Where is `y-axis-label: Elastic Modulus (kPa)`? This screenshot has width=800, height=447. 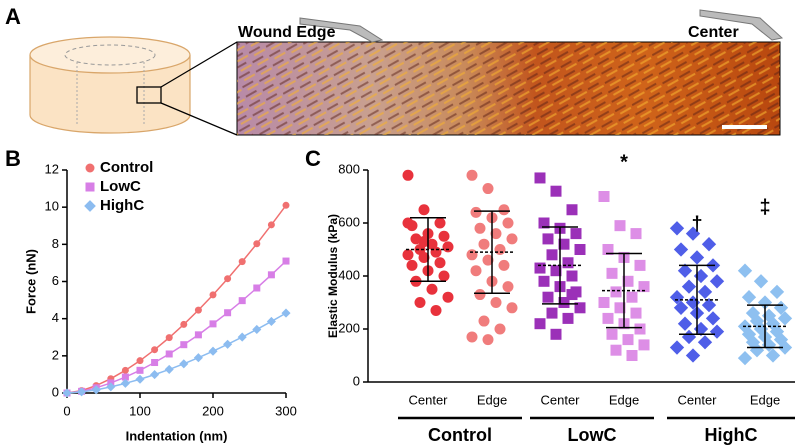
y-axis-label: Elastic Modulus (kPa) is located at coordinates (333, 276).